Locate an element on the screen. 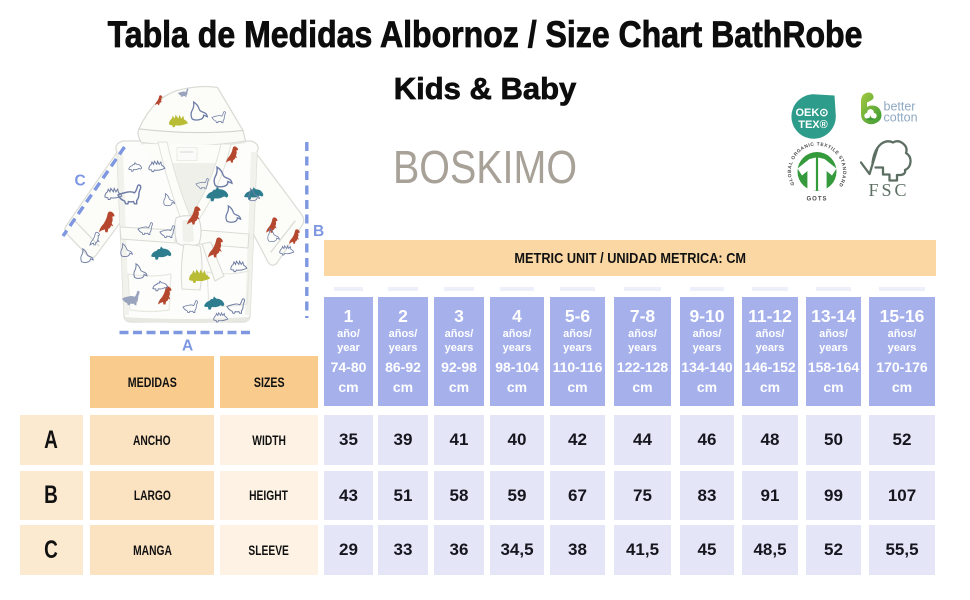 This screenshot has width=970, height=600. svg-text: better is located at coordinates (900, 107).